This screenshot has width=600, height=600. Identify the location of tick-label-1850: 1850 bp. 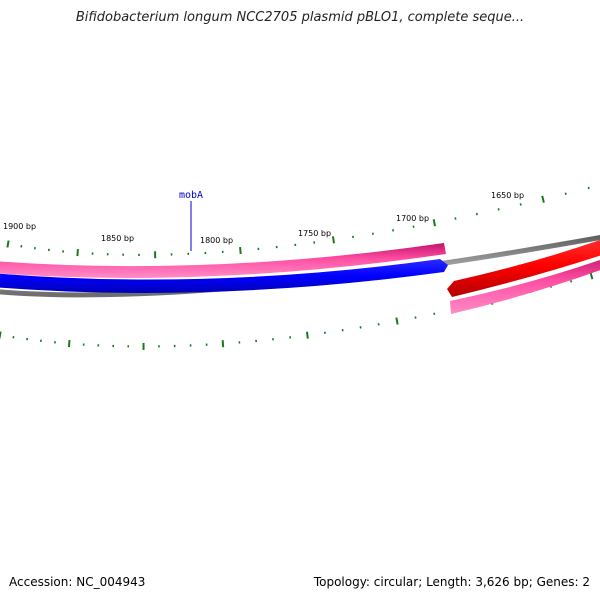
(117, 238).